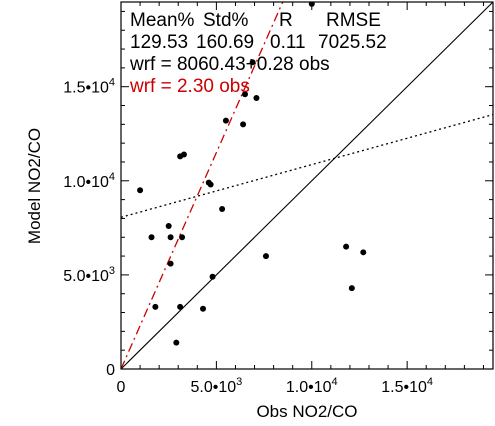 The width and height of the screenshot is (495, 426). What do you see at coordinates (306, 411) in the screenshot?
I see `x-axis-label: Obs NO2/CO` at bounding box center [306, 411].